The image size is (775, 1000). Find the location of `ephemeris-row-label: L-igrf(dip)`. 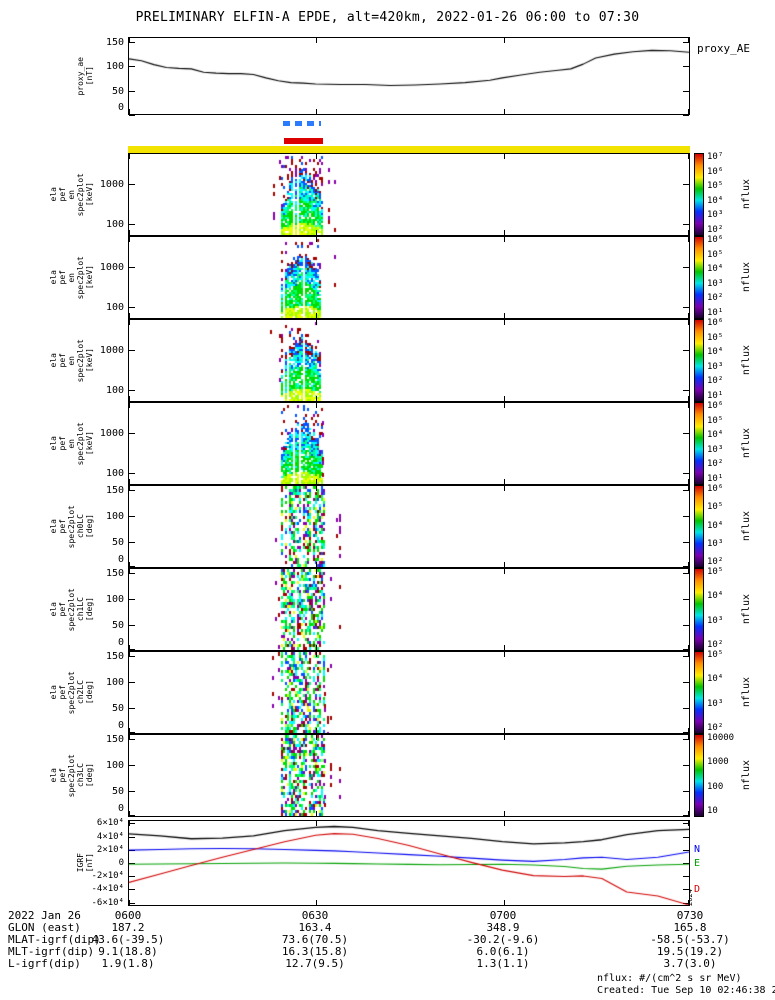

ephemeris-row-label: L-igrf(dip) is located at coordinates (44, 963).